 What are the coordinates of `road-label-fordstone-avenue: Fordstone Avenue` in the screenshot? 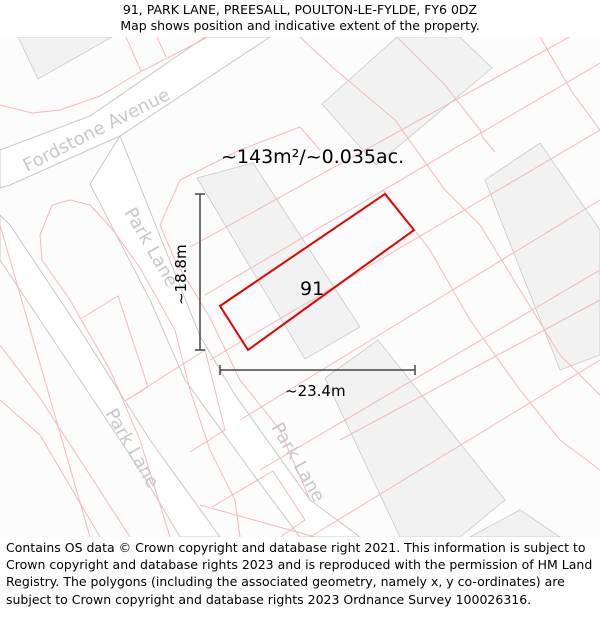 It's located at (97, 130).